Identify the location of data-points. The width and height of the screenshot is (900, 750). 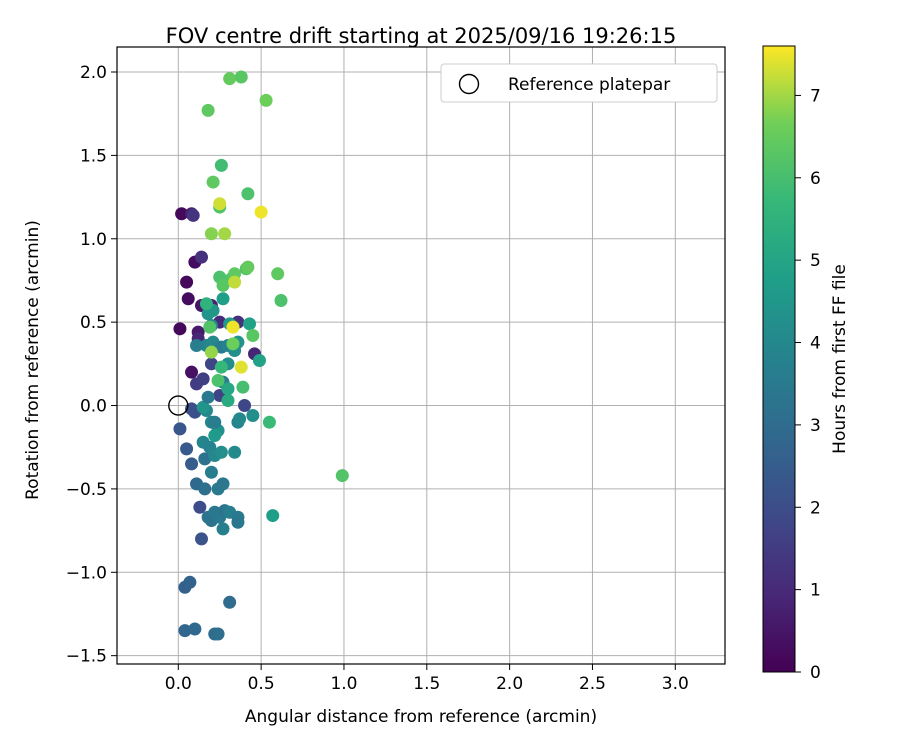
(261, 355).